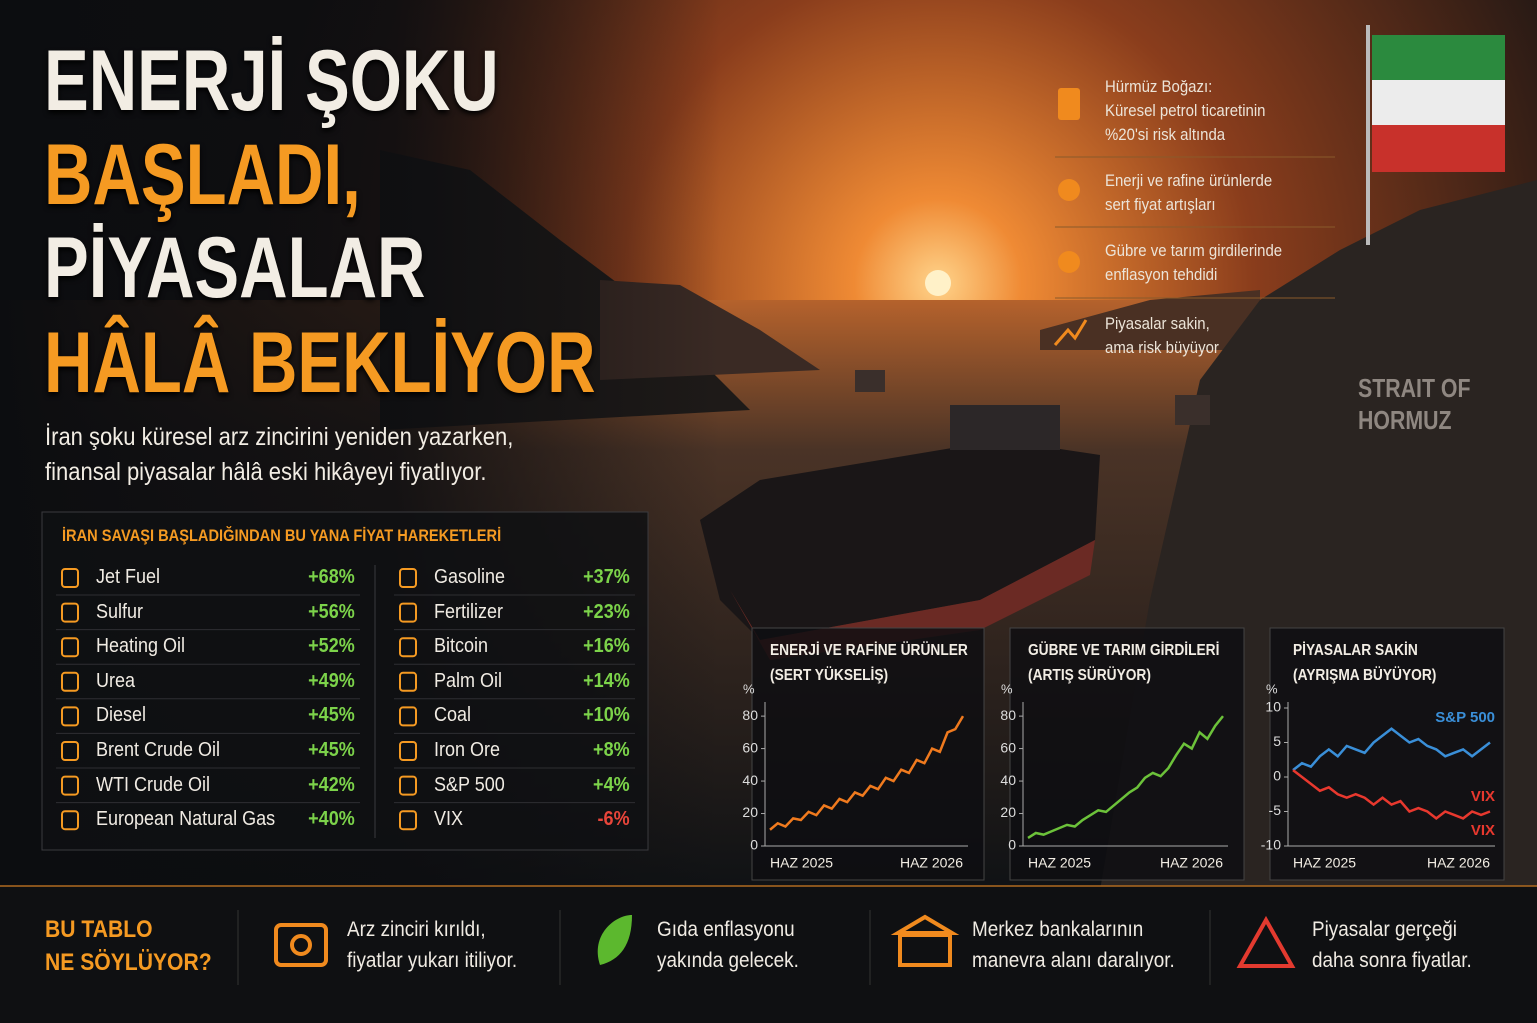  Describe the element at coordinates (1165, 134) in the screenshot. I see `side-note: %20'si risk altında` at that location.